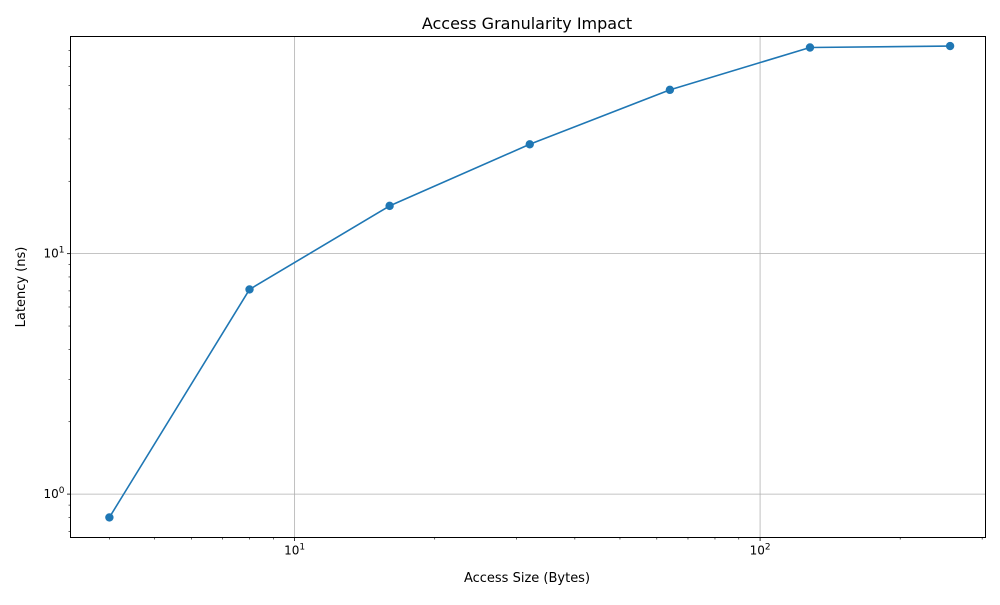  Describe the element at coordinates (527, 578) in the screenshot. I see `x-axis-label: Access Size (Bytes)` at that location.